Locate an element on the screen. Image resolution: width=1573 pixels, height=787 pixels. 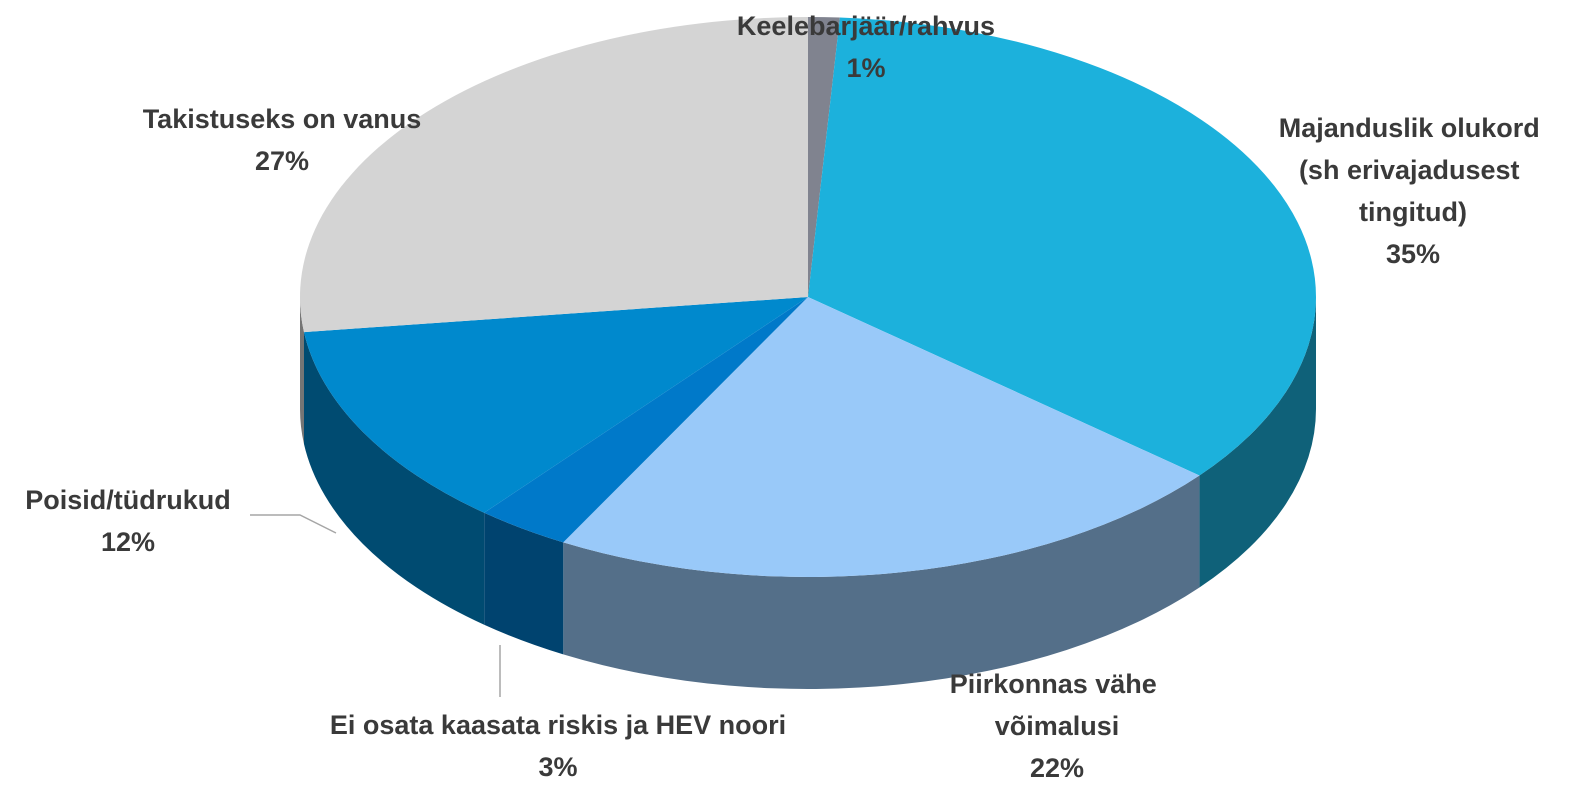
label-line: (sh erivajadusest is located at coordinates (1413, 170).